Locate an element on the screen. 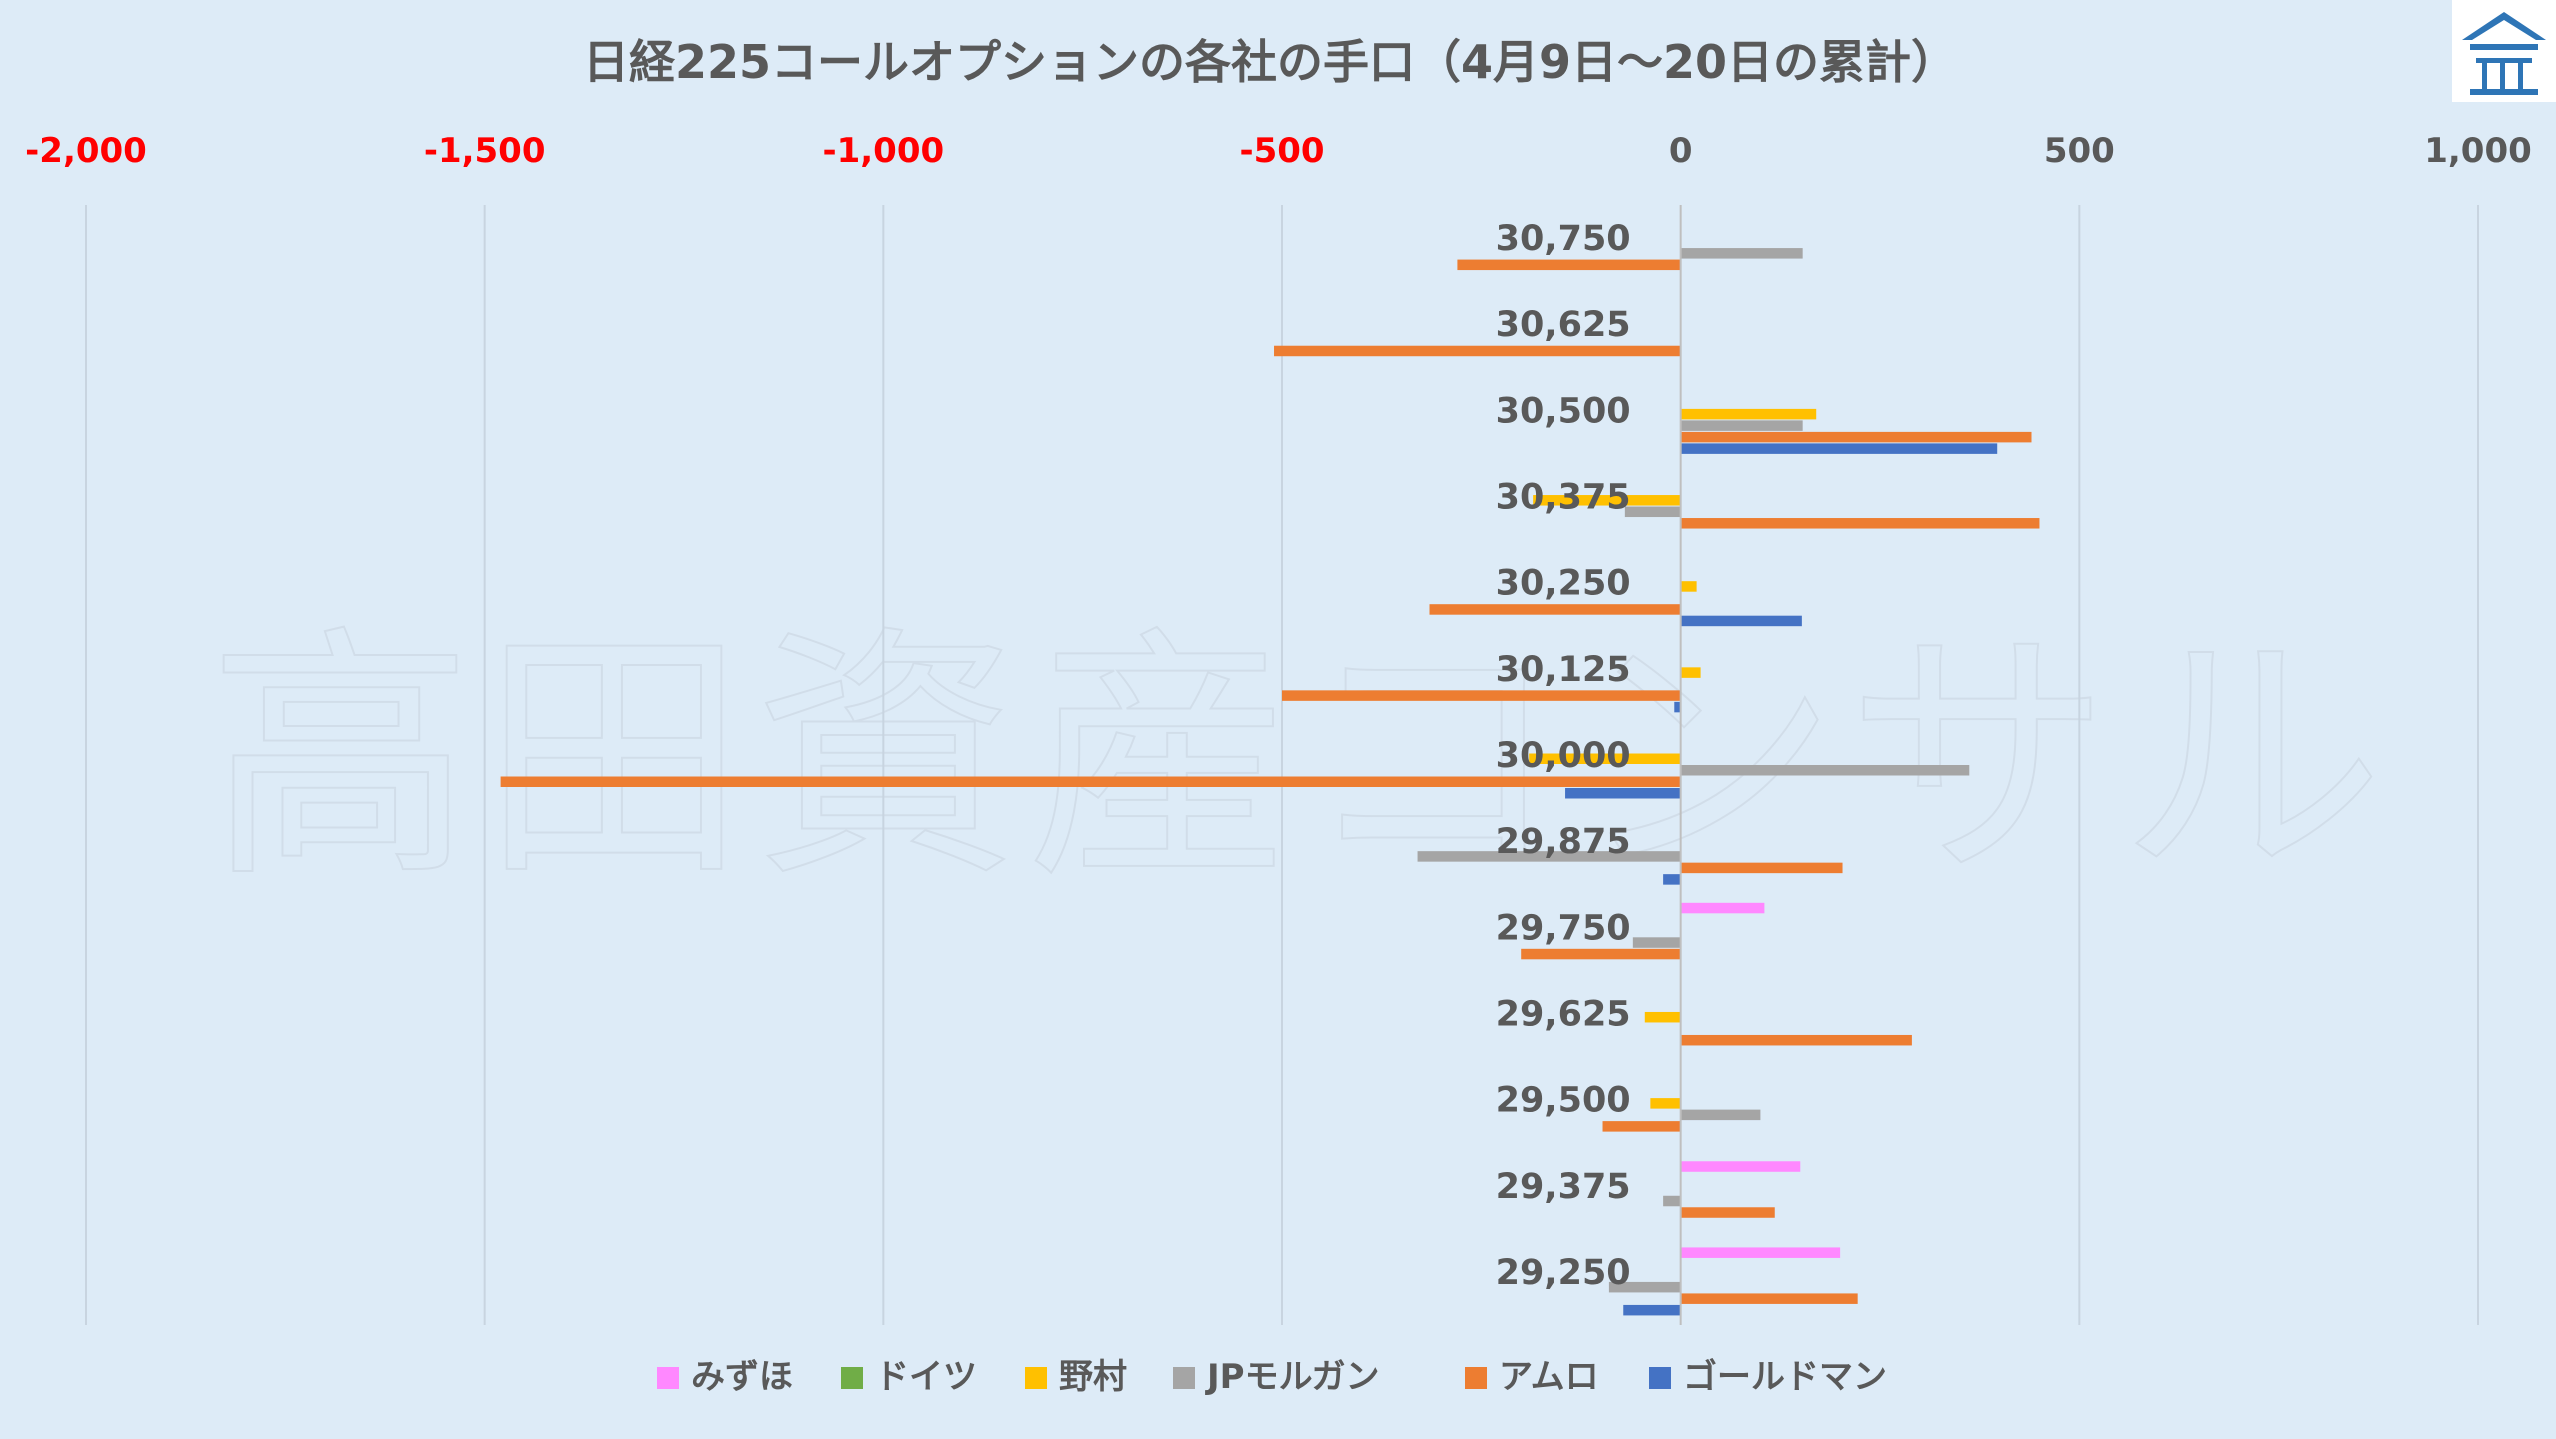  x-axis-ticks: -2,000 -1,500 -1,000 -500 0 500 1,000 is located at coordinates (1278, 151).